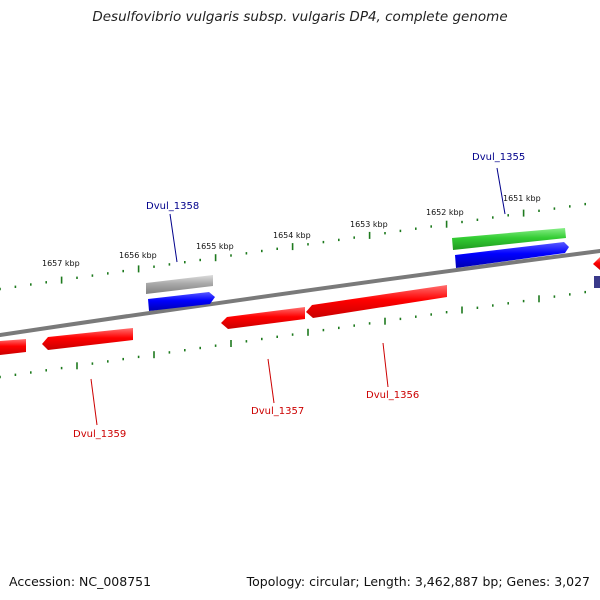  Describe the element at coordinates (80, 581) in the screenshot. I see `accession-text: Accession: NC_008751` at that location.